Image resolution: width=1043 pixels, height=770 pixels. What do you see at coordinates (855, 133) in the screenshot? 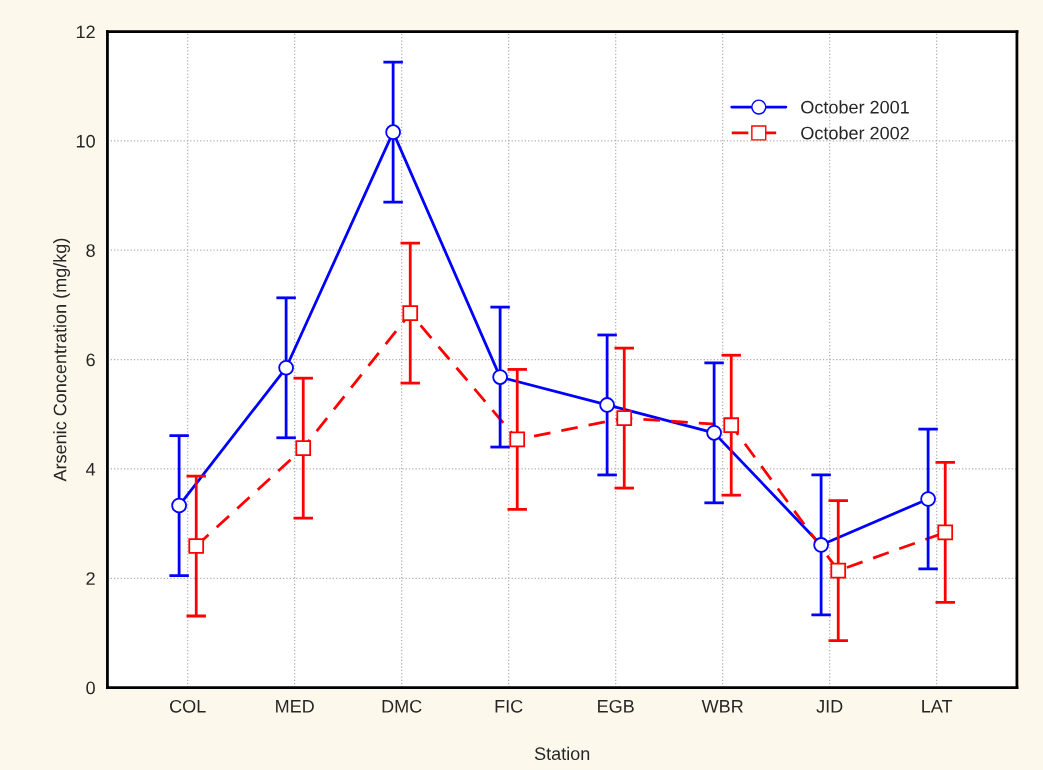
I see `legend-label: October 2002` at bounding box center [855, 133].